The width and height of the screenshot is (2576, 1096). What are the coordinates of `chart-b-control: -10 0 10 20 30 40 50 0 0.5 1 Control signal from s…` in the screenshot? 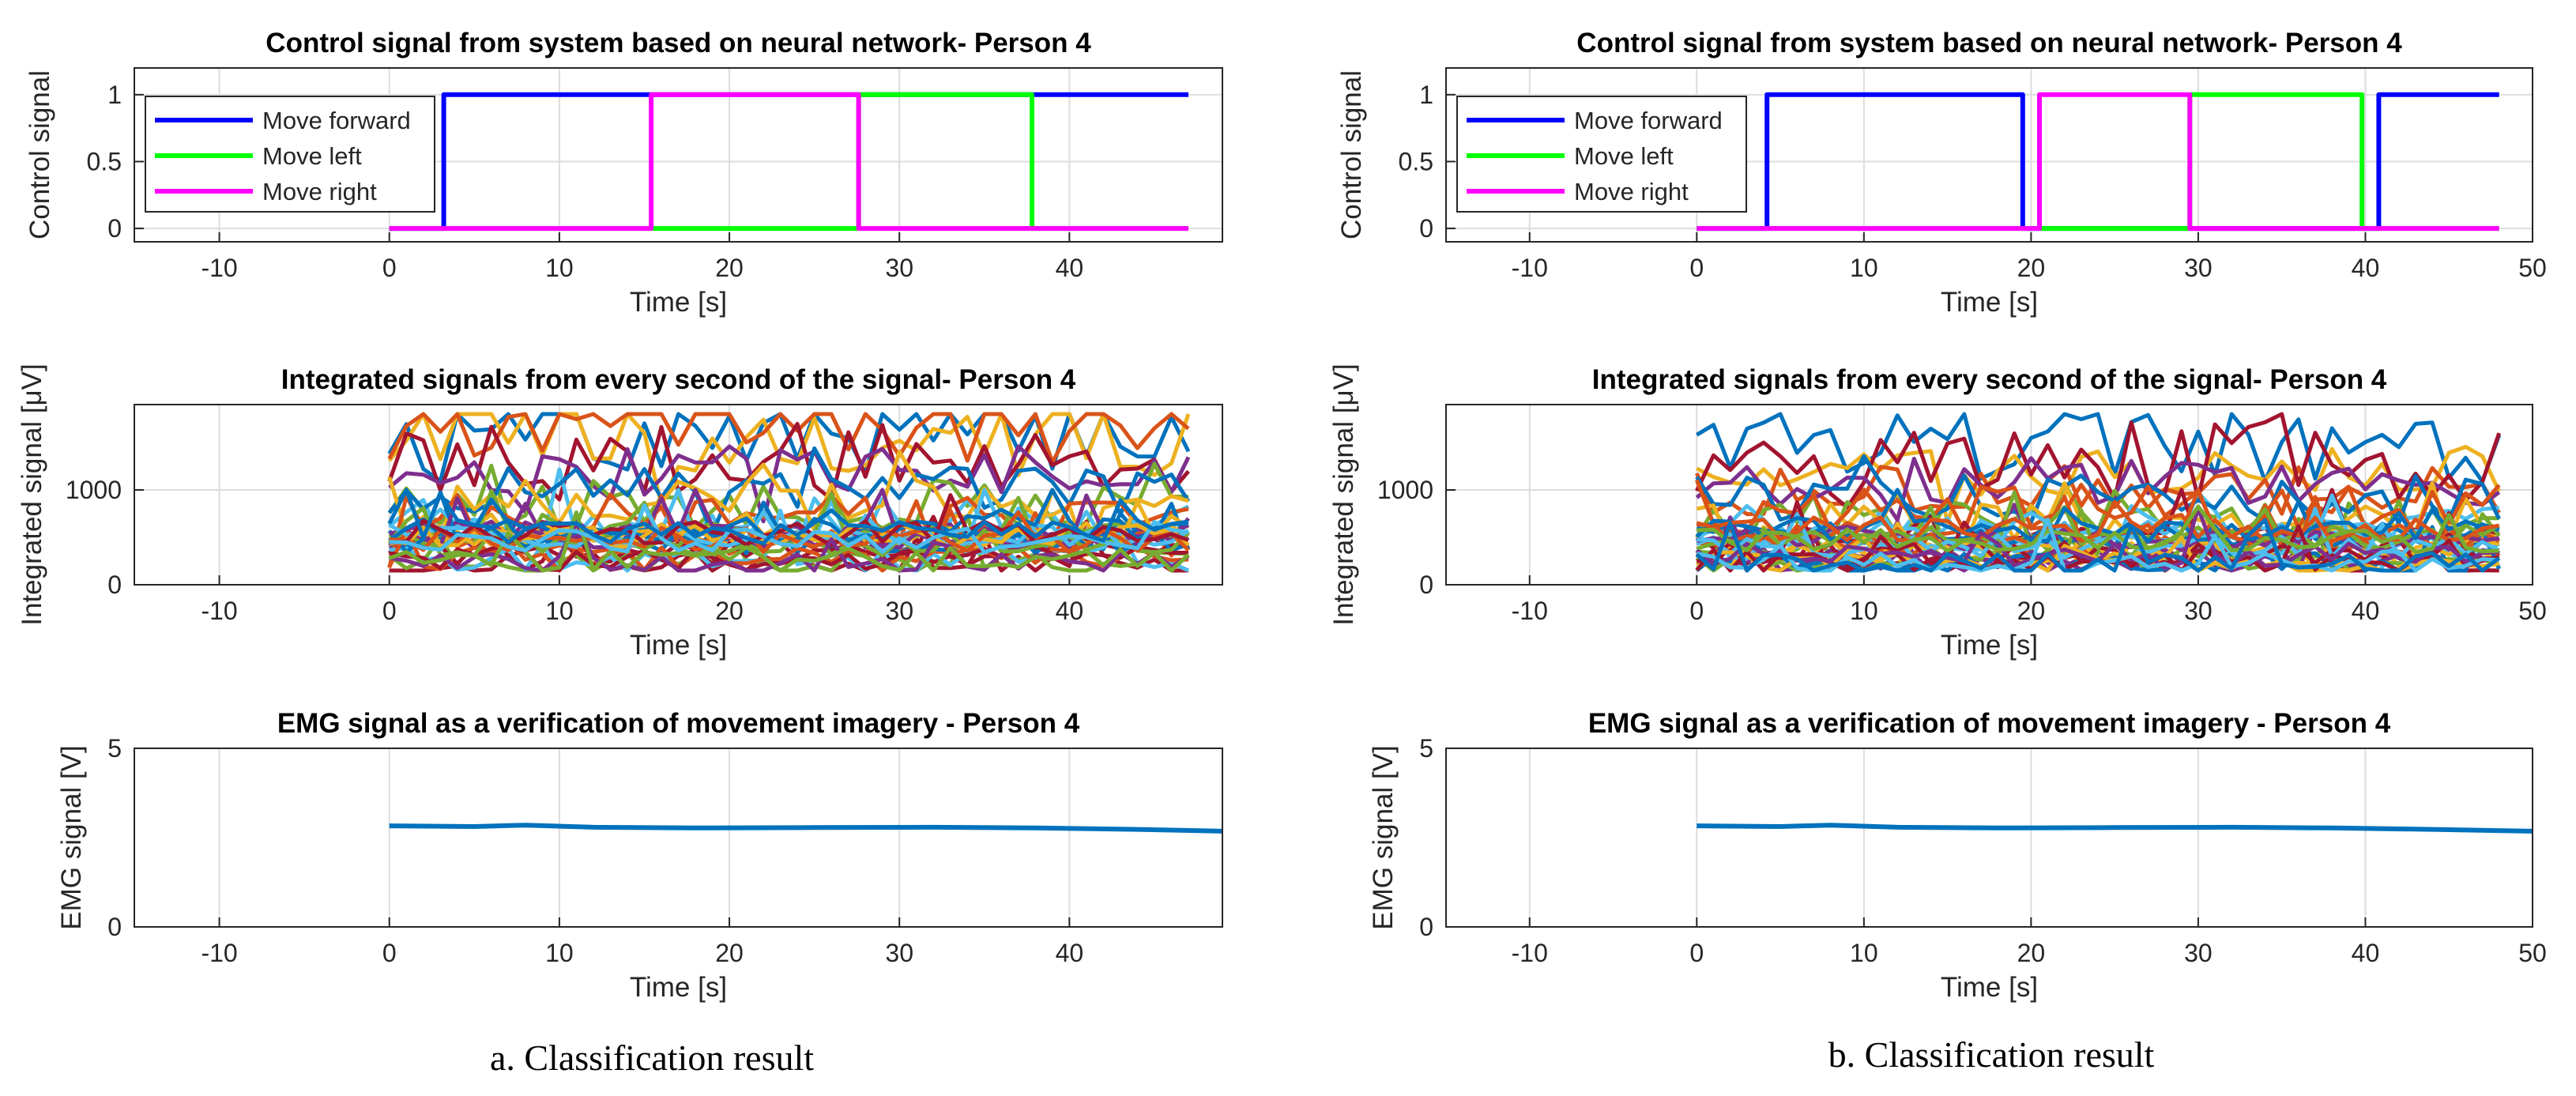 It's located at (1941, 173).